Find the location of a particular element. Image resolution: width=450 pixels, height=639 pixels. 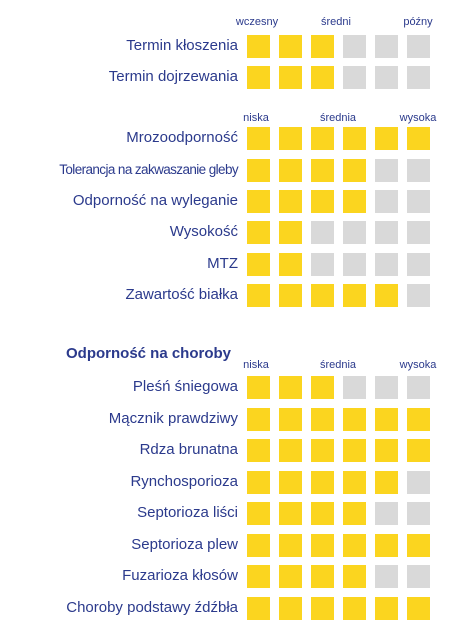

trait-label: Septorioza liści is located at coordinates (187, 512).